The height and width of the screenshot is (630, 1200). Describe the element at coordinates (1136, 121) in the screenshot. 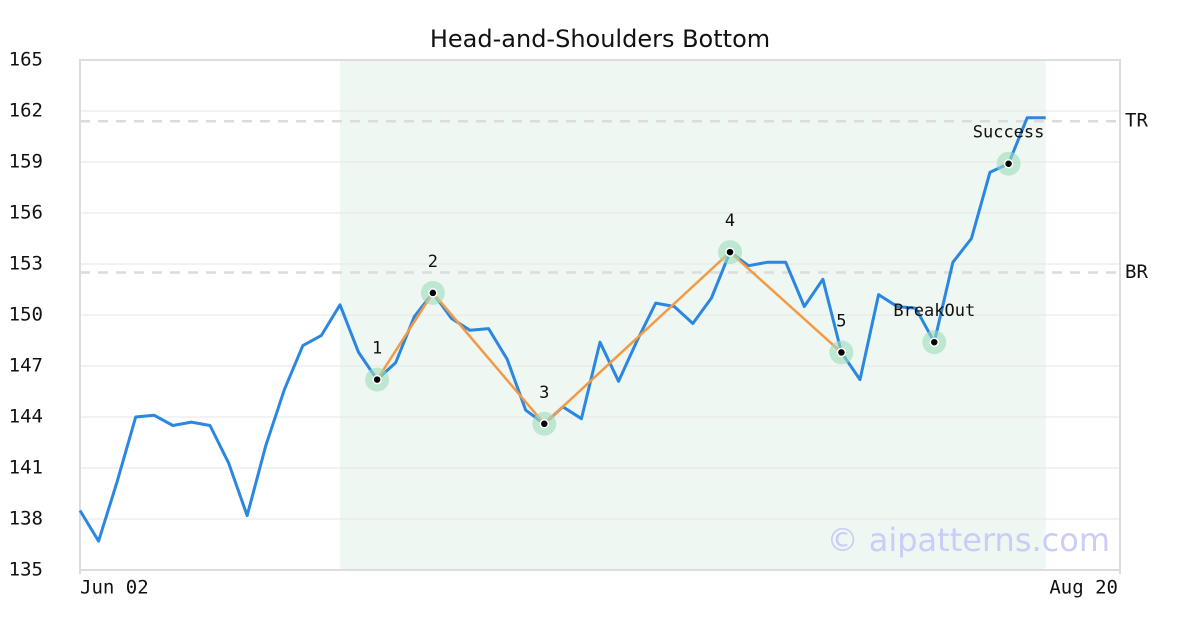

I see `reference-label: TR` at that location.